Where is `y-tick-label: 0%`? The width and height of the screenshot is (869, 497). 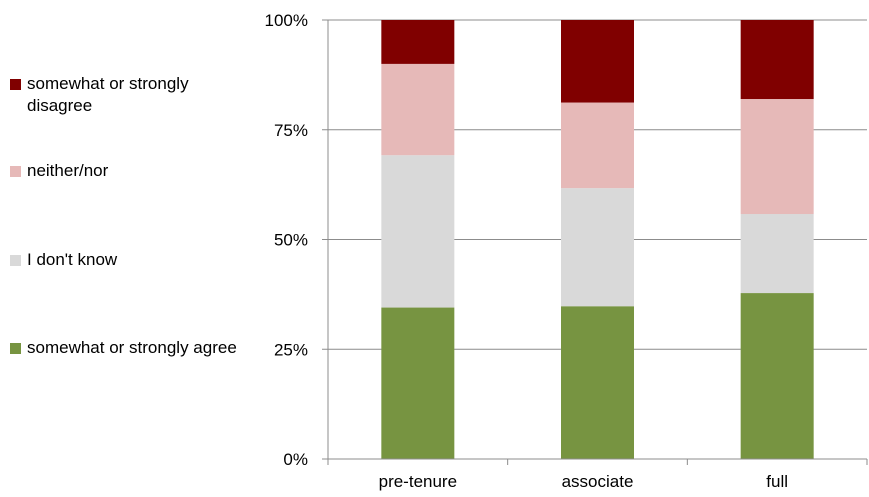
y-tick-label: 0% is located at coordinates (295, 459).